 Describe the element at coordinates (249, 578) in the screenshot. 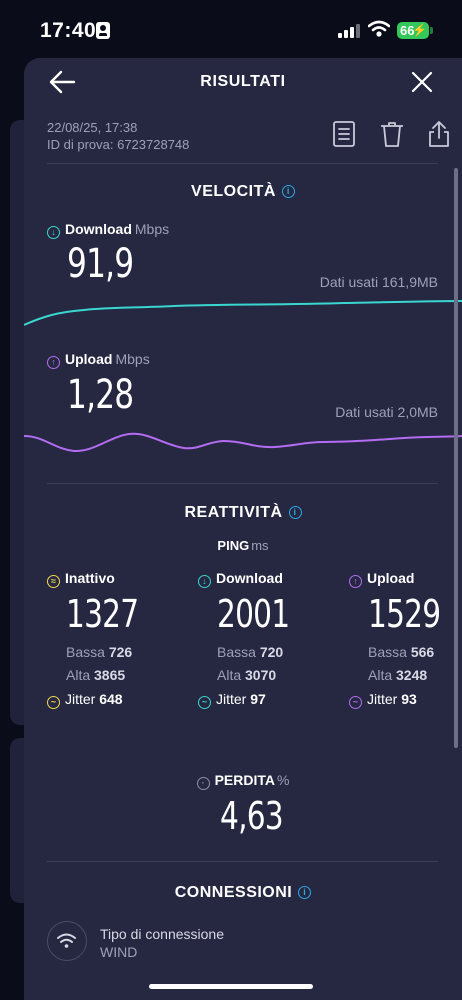

I see `download-ping-label-text: Download` at that location.